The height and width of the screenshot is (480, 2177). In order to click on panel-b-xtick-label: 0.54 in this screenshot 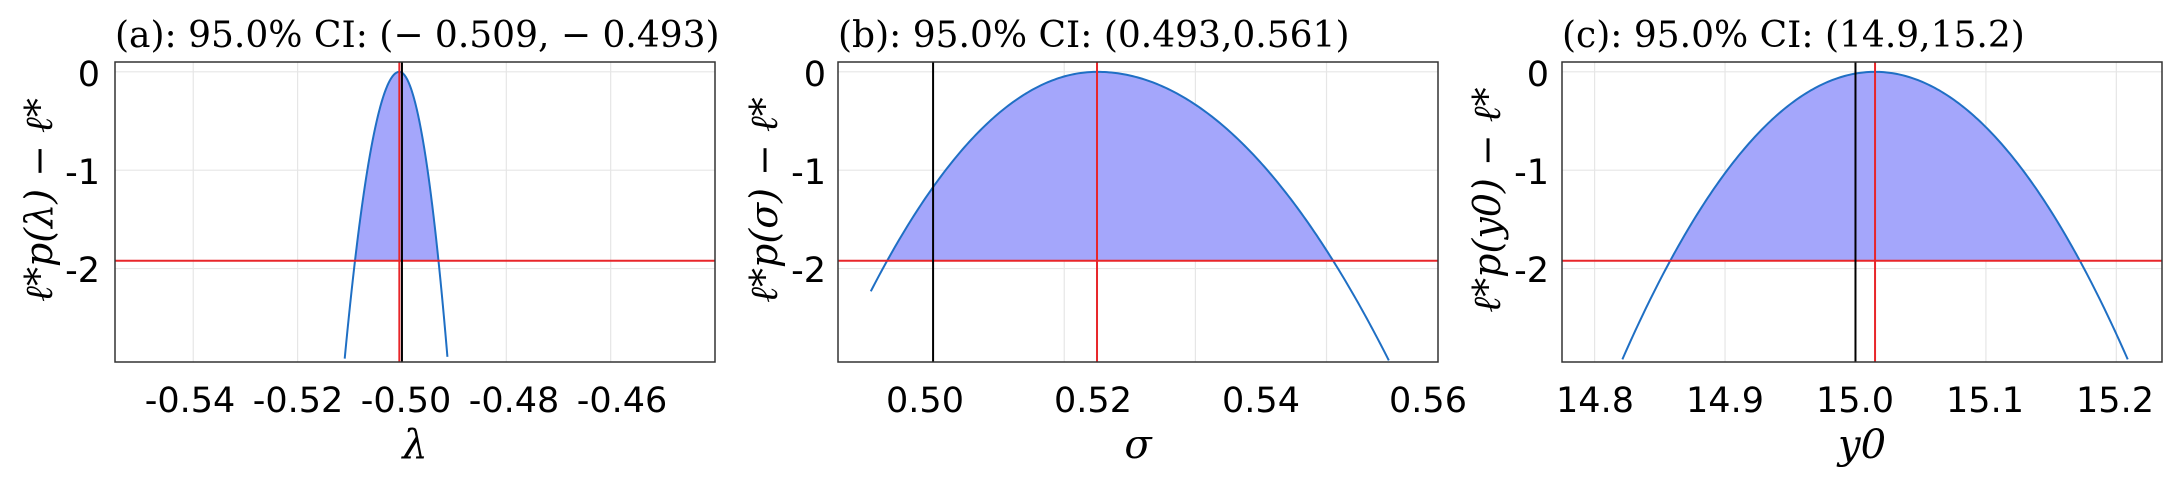, I will do `click(1261, 401)`.